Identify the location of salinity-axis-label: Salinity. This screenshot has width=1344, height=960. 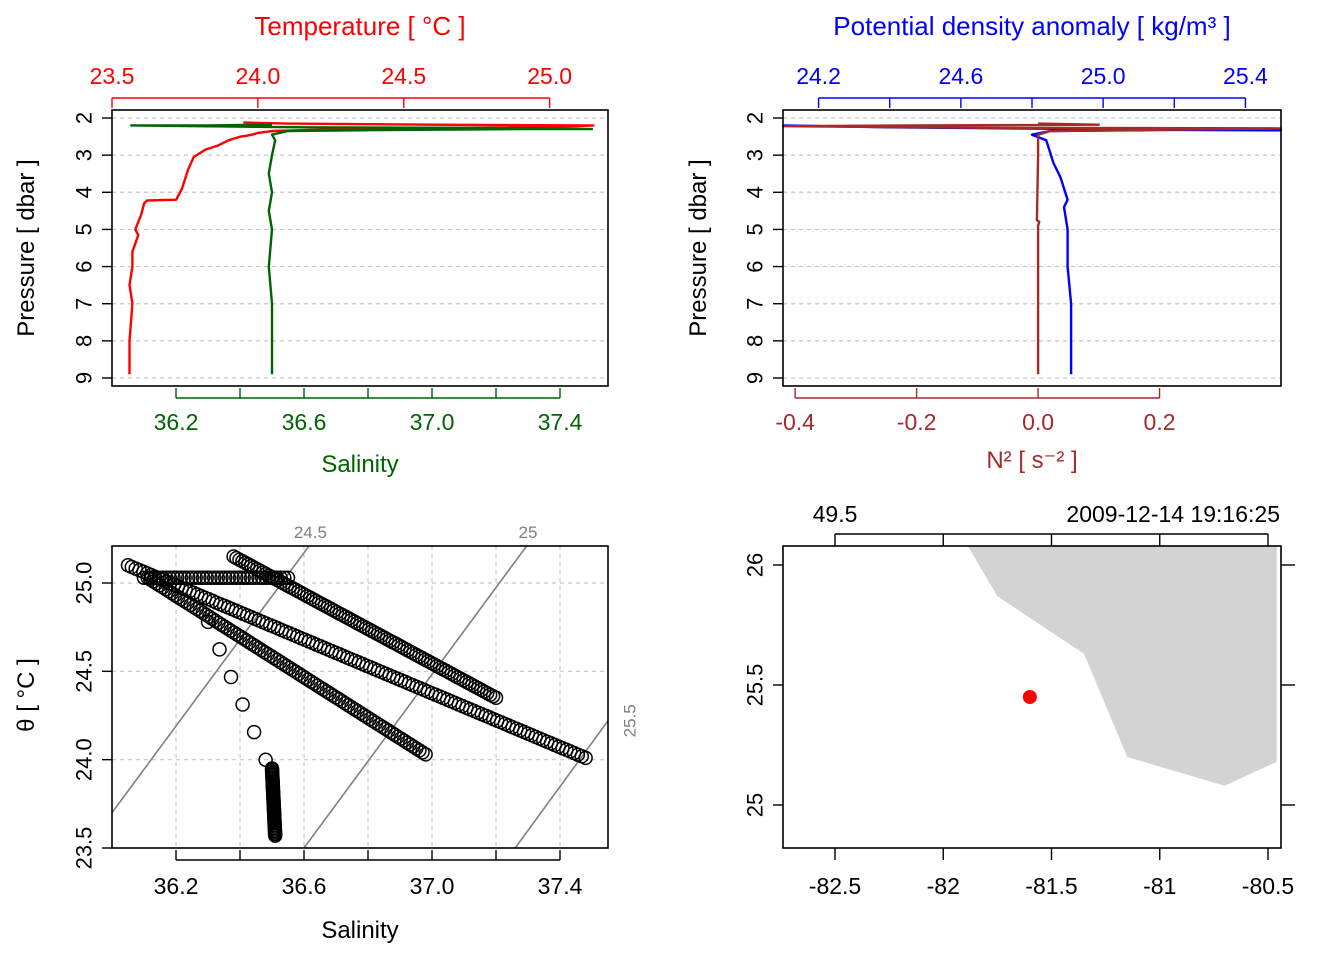
(359, 464).